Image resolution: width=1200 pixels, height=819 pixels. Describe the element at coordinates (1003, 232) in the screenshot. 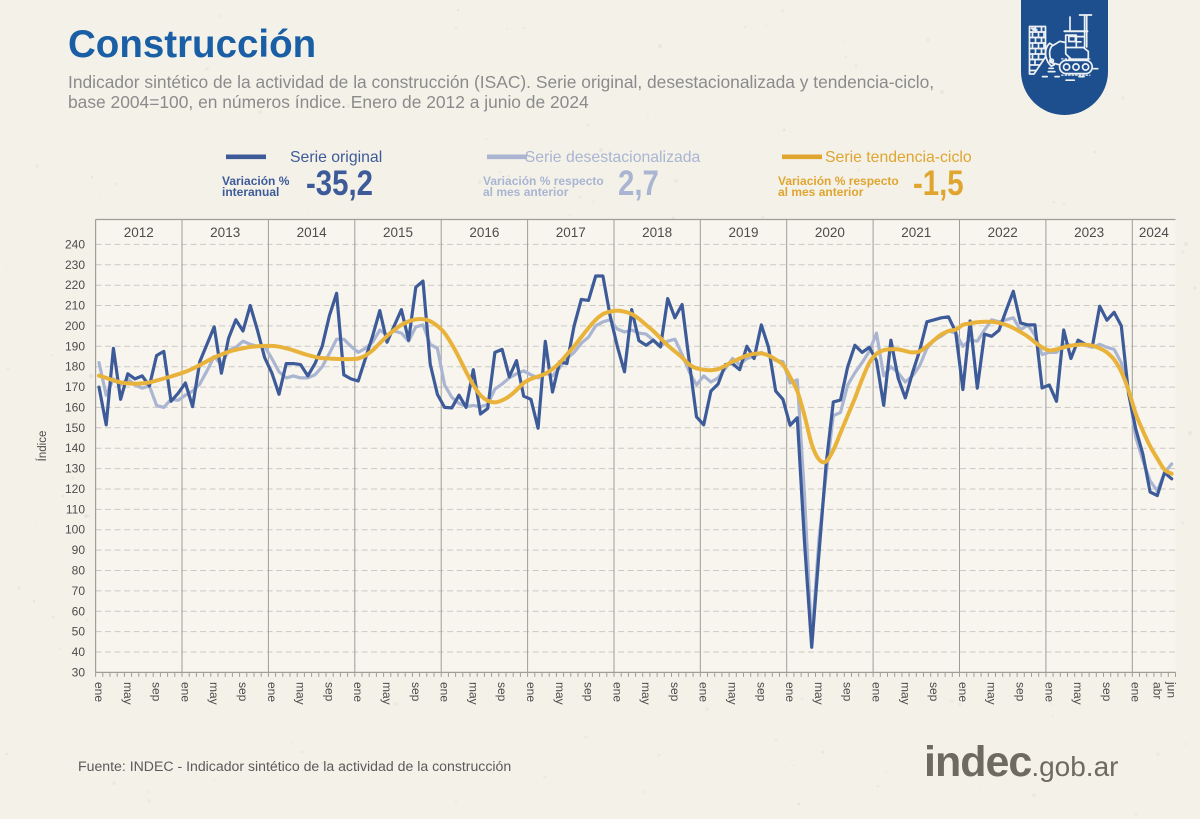

I see `svg-text: 2022` at that location.